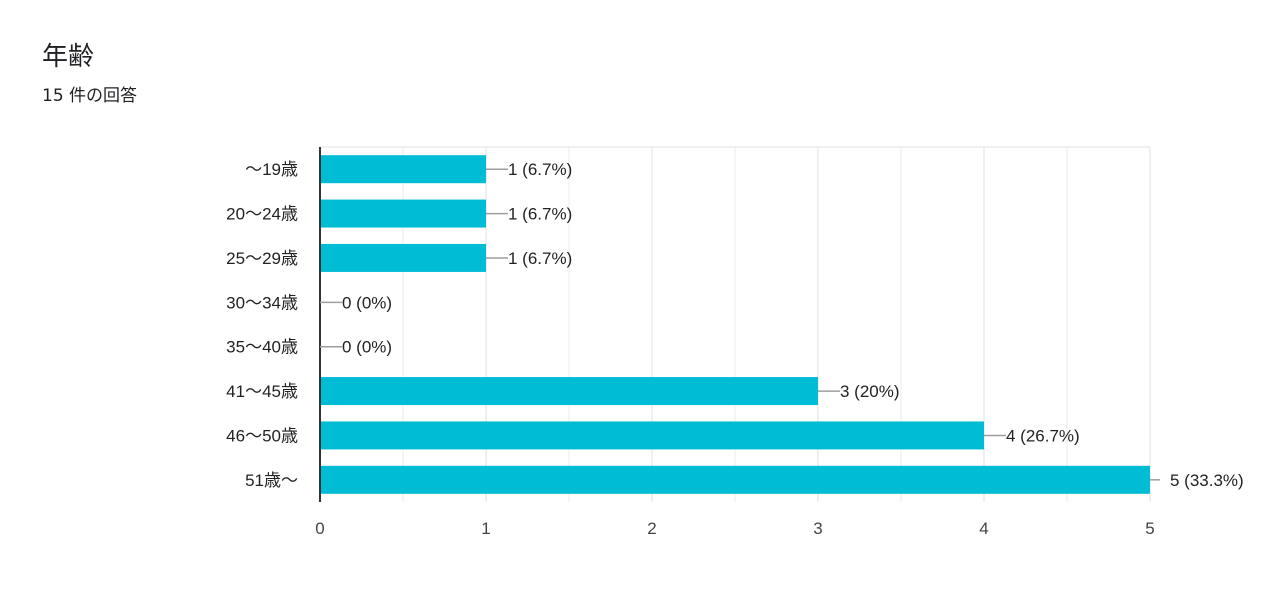 Image resolution: width=1280 pixels, height=608 pixels. What do you see at coordinates (262, 302) in the screenshot?
I see `category-label: 30〜34歳` at bounding box center [262, 302].